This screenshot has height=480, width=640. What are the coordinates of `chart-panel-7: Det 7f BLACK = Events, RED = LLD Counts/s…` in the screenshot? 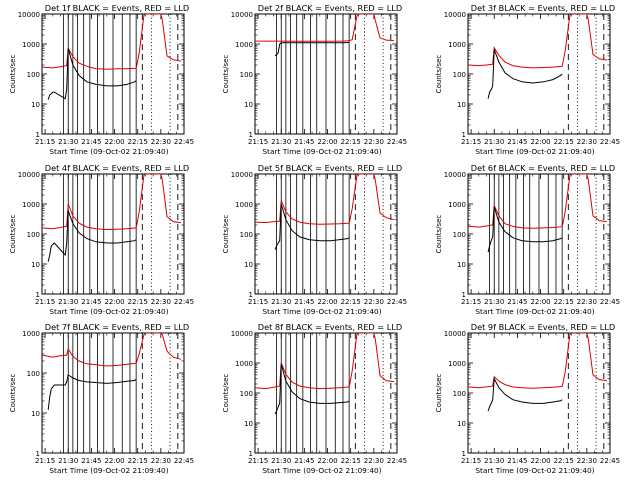 It's located at (101, 398).